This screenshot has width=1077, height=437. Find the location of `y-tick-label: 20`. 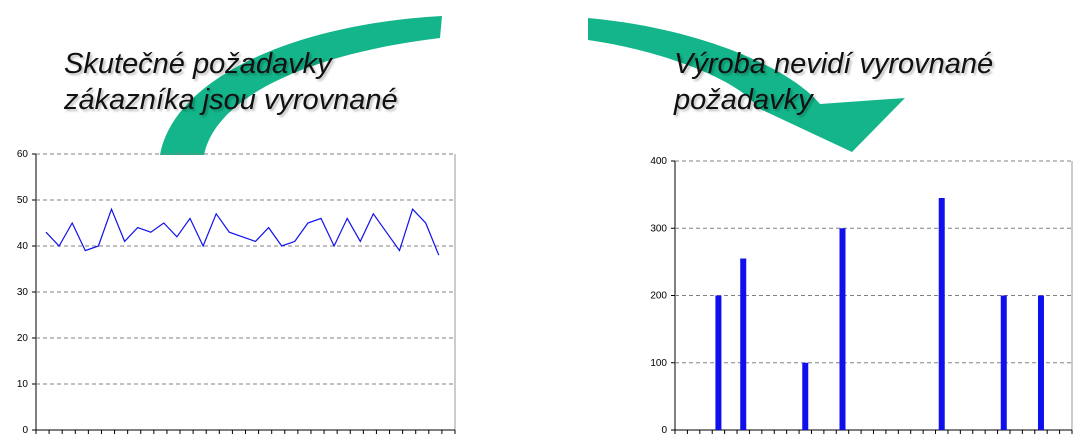

y-tick-label: 20 is located at coordinates (23, 338).